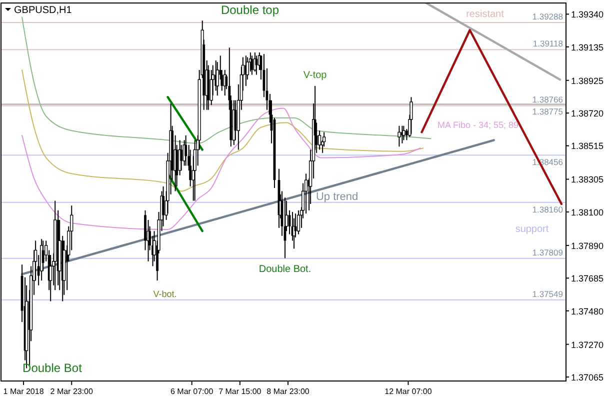 This screenshot has width=610, height=400. Describe the element at coordinates (548, 209) in the screenshot. I see `ref-line-label: 1.38160` at that location.